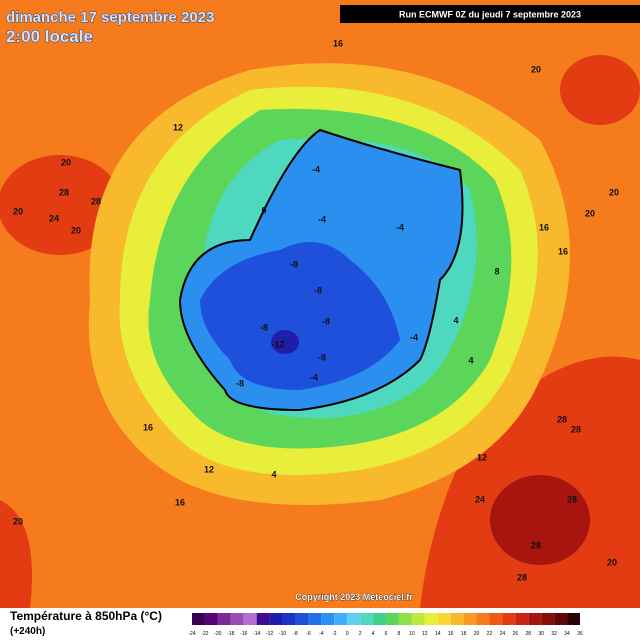  I want to click on legend-tick-label: 10, so click(412, 634).